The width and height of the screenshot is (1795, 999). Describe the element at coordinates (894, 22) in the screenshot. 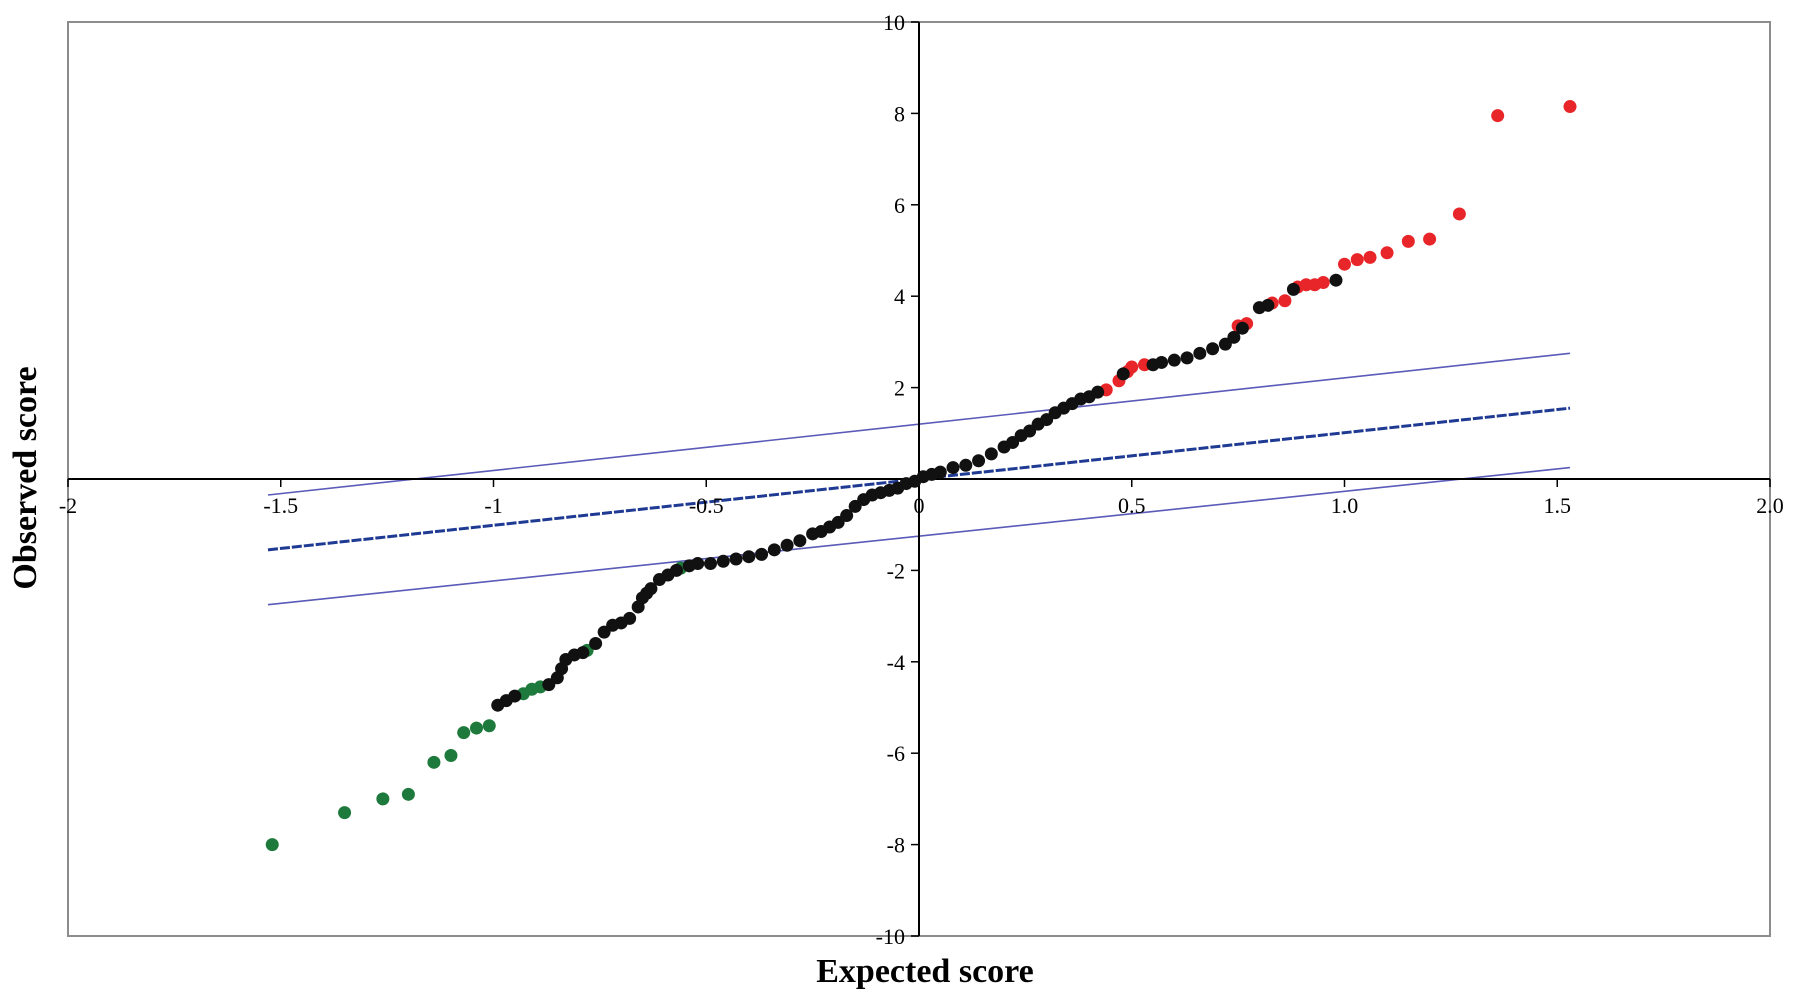

I see `y-tick-label: 10` at that location.